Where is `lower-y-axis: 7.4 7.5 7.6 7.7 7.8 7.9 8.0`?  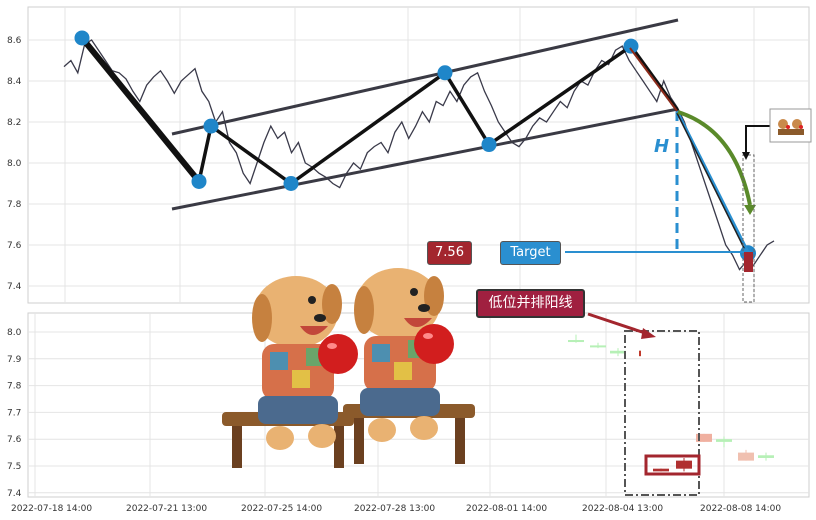
lower-y-axis: 7.4 7.5 7.6 7.7 7.8 7.9 8.0 is located at coordinates (14, 413).